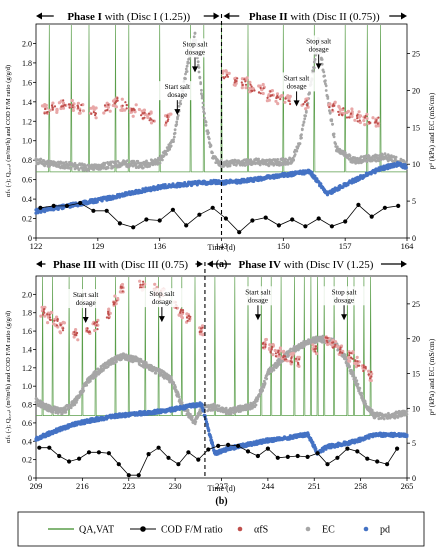 Image resolution: width=442 pixels, height=550 pixels. Describe the element at coordinates (27, 368) in the screenshot. I see `y-tick-label-left: 1.2` at that location.